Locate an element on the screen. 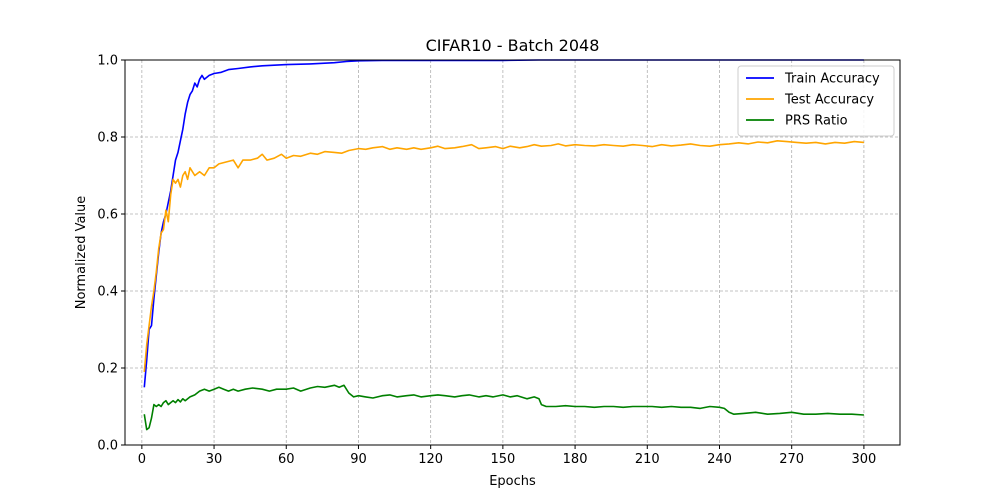  x-tick-label: 300 is located at coordinates (863, 459).